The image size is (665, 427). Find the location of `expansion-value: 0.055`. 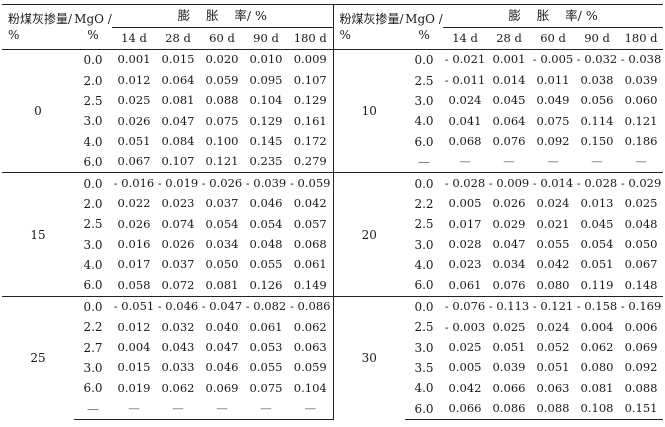

expansion-value: 0.055 is located at coordinates (266, 367).